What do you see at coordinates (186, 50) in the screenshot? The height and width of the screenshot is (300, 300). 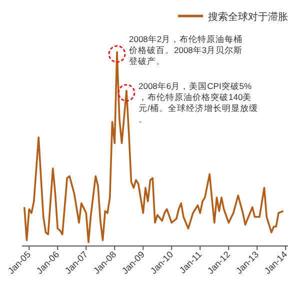 I see `annotation: 2008年2月，布伦特原油每桶价格破百。2008年3月贝尔斯登破产。` at bounding box center [186, 50].